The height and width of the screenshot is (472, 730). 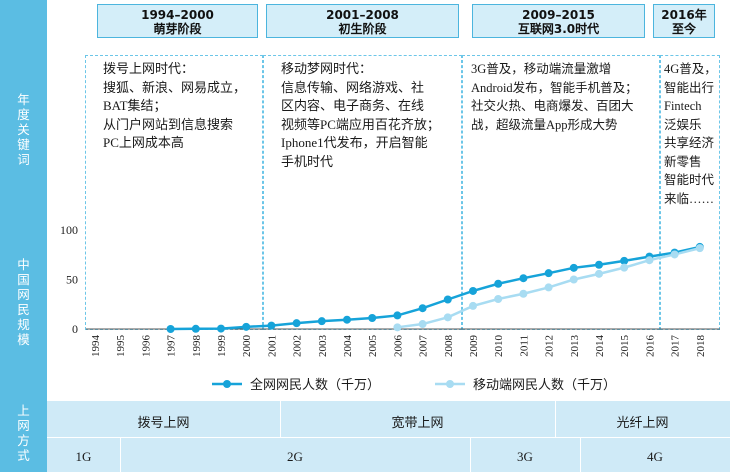 What do you see at coordinates (655, 456) in the screenshot?
I see `mobile-4g: 4G` at bounding box center [655, 456].